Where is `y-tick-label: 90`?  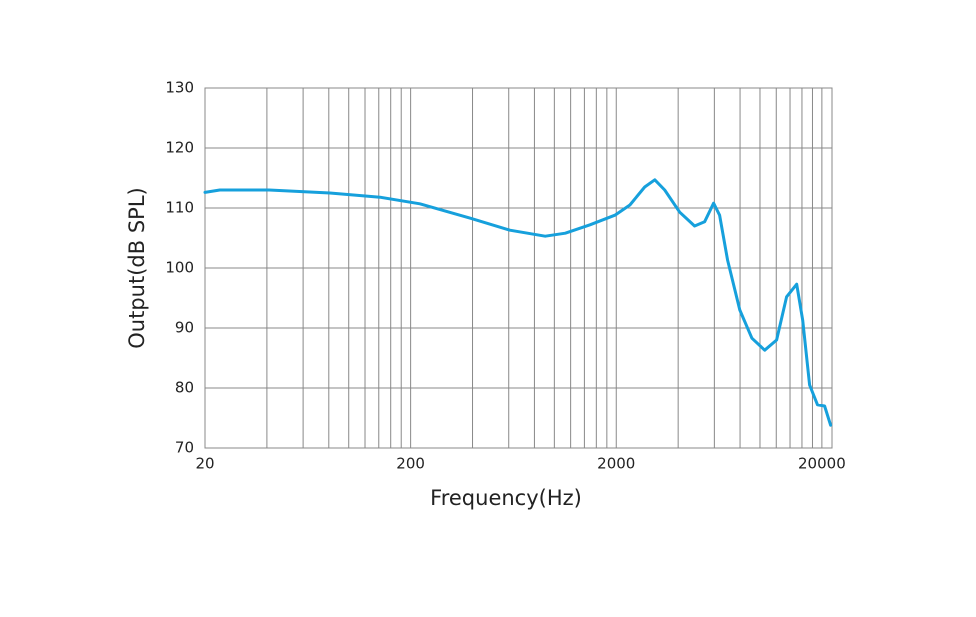 y-tick-label: 90 is located at coordinates (184, 328).